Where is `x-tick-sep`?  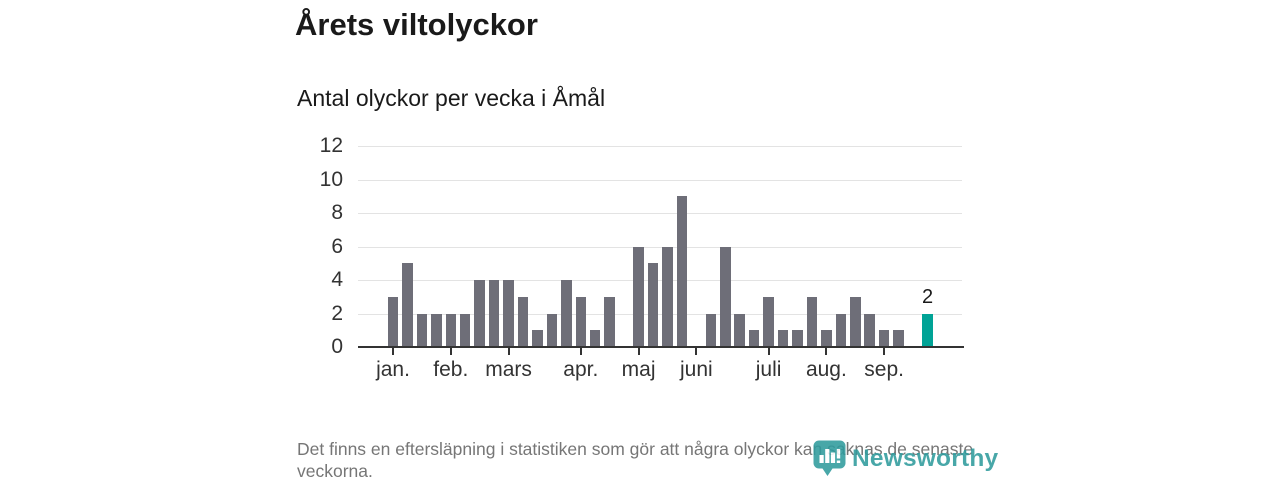
x-tick-sep is located at coordinates (884, 351).